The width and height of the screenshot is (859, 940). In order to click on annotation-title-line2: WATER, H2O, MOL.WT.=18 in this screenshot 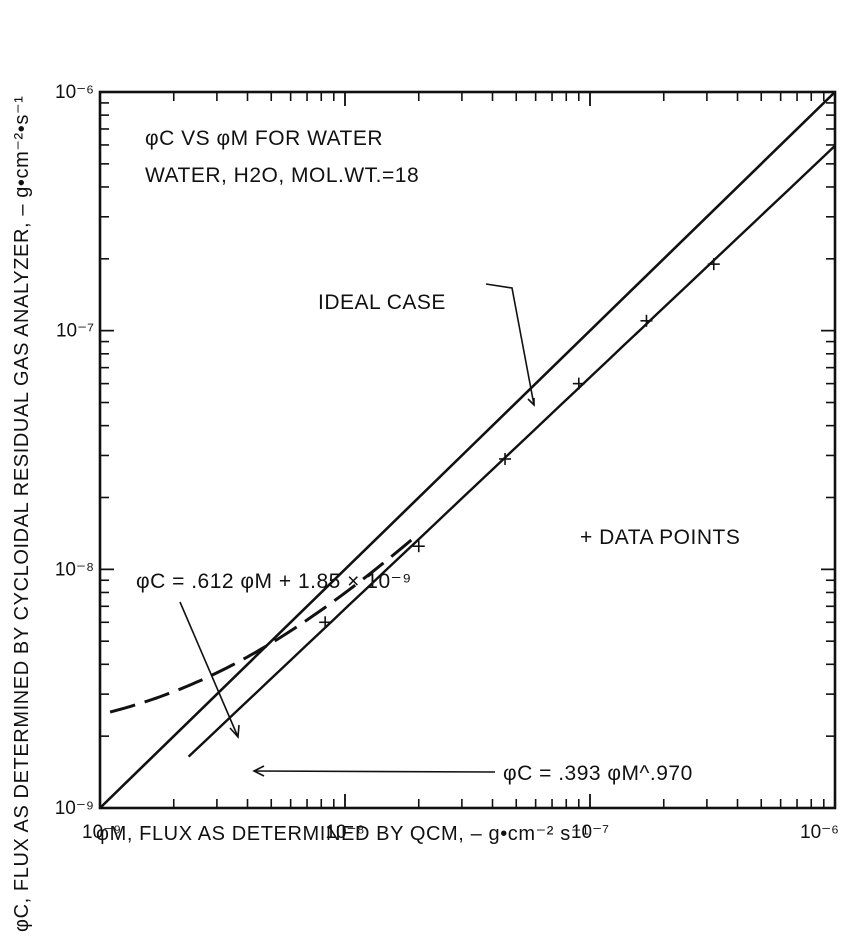, I will do `click(282, 175)`.